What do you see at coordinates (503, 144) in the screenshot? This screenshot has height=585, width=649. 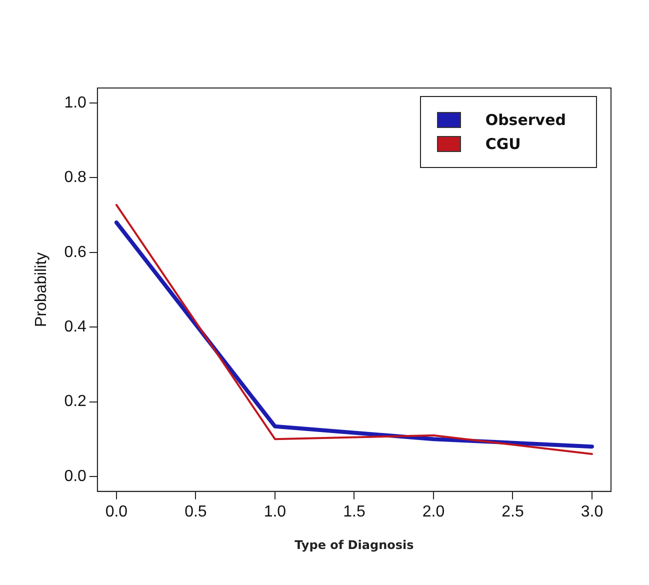 I see `legend-label: CGU` at bounding box center [503, 144].